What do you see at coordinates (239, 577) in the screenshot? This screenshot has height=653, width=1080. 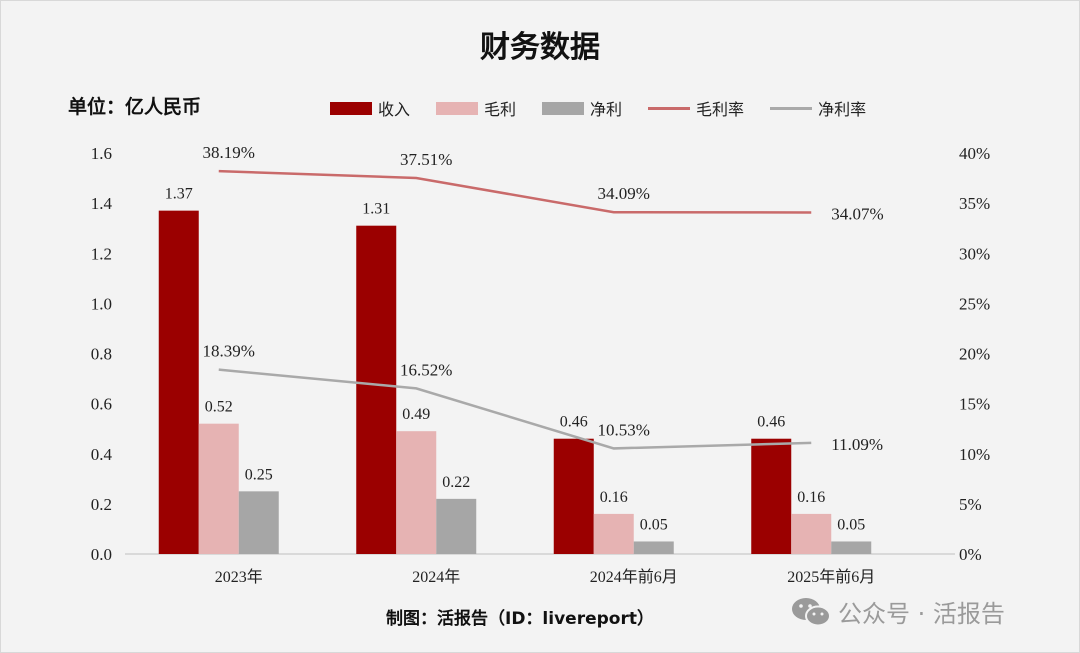 I see `x-tick-label: 2023年` at bounding box center [239, 577].